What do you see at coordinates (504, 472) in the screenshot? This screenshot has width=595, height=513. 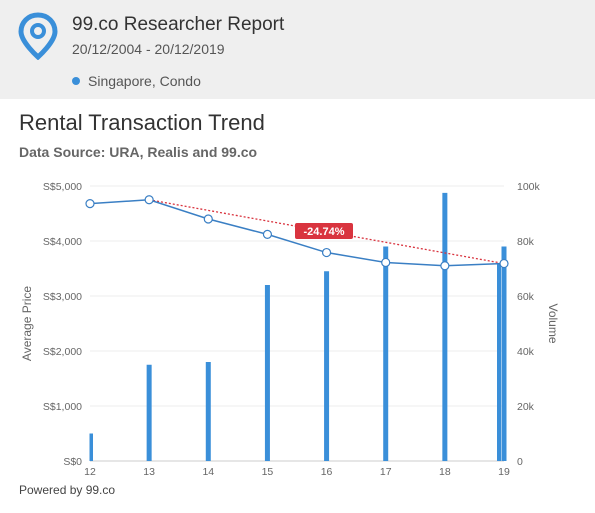 I see `x-tick-label: 19` at bounding box center [504, 472].